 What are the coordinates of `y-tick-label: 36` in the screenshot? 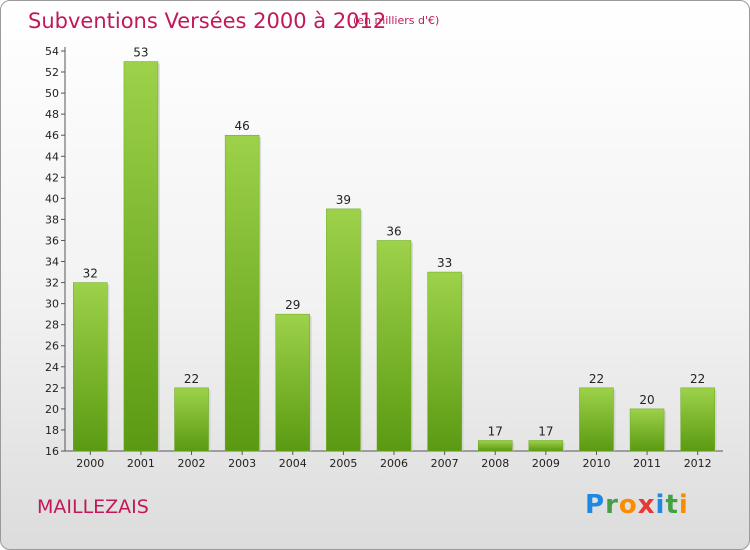 It's located at (52, 240).